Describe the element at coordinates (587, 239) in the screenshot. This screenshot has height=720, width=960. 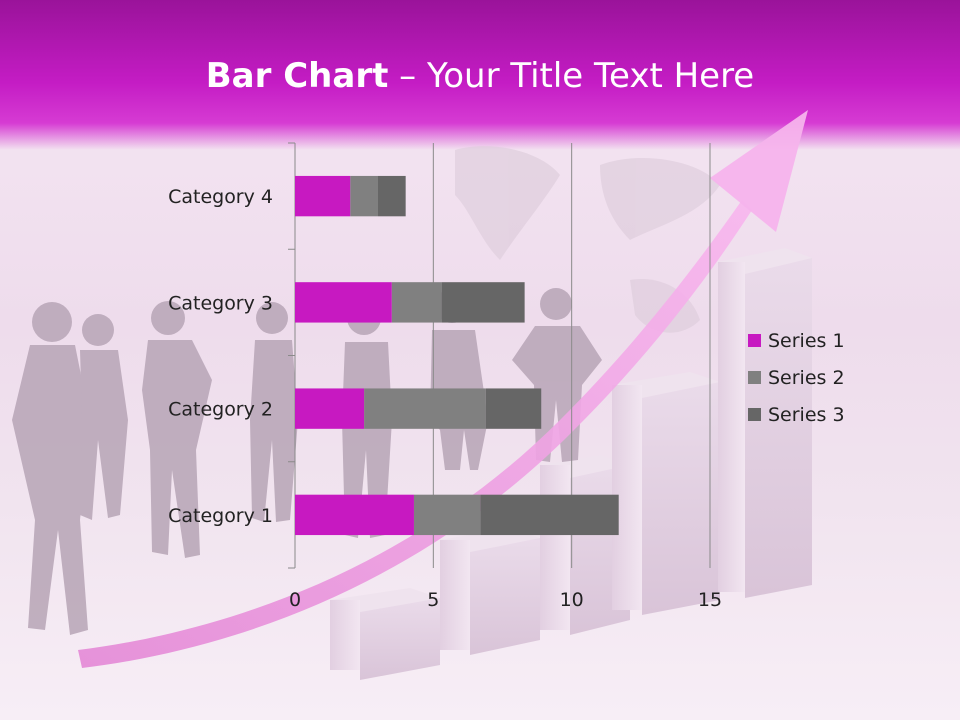
I see `world-map-icon` at that location.